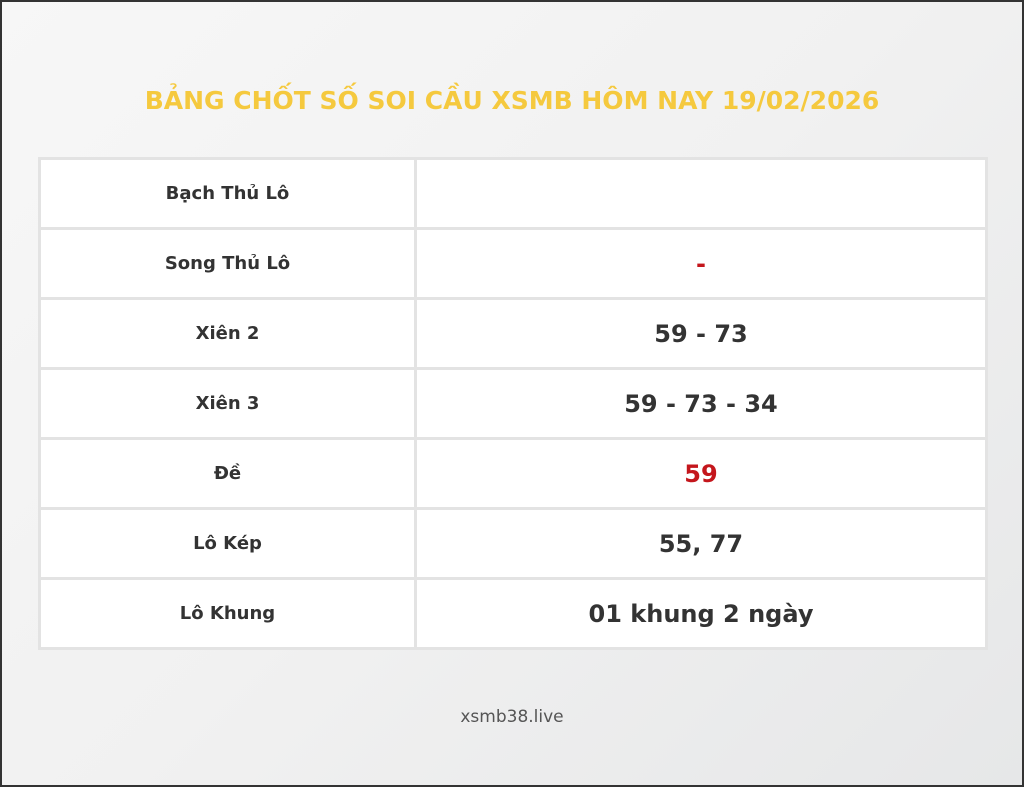  Describe the element at coordinates (701, 263) in the screenshot. I see `row-value: -` at that location.